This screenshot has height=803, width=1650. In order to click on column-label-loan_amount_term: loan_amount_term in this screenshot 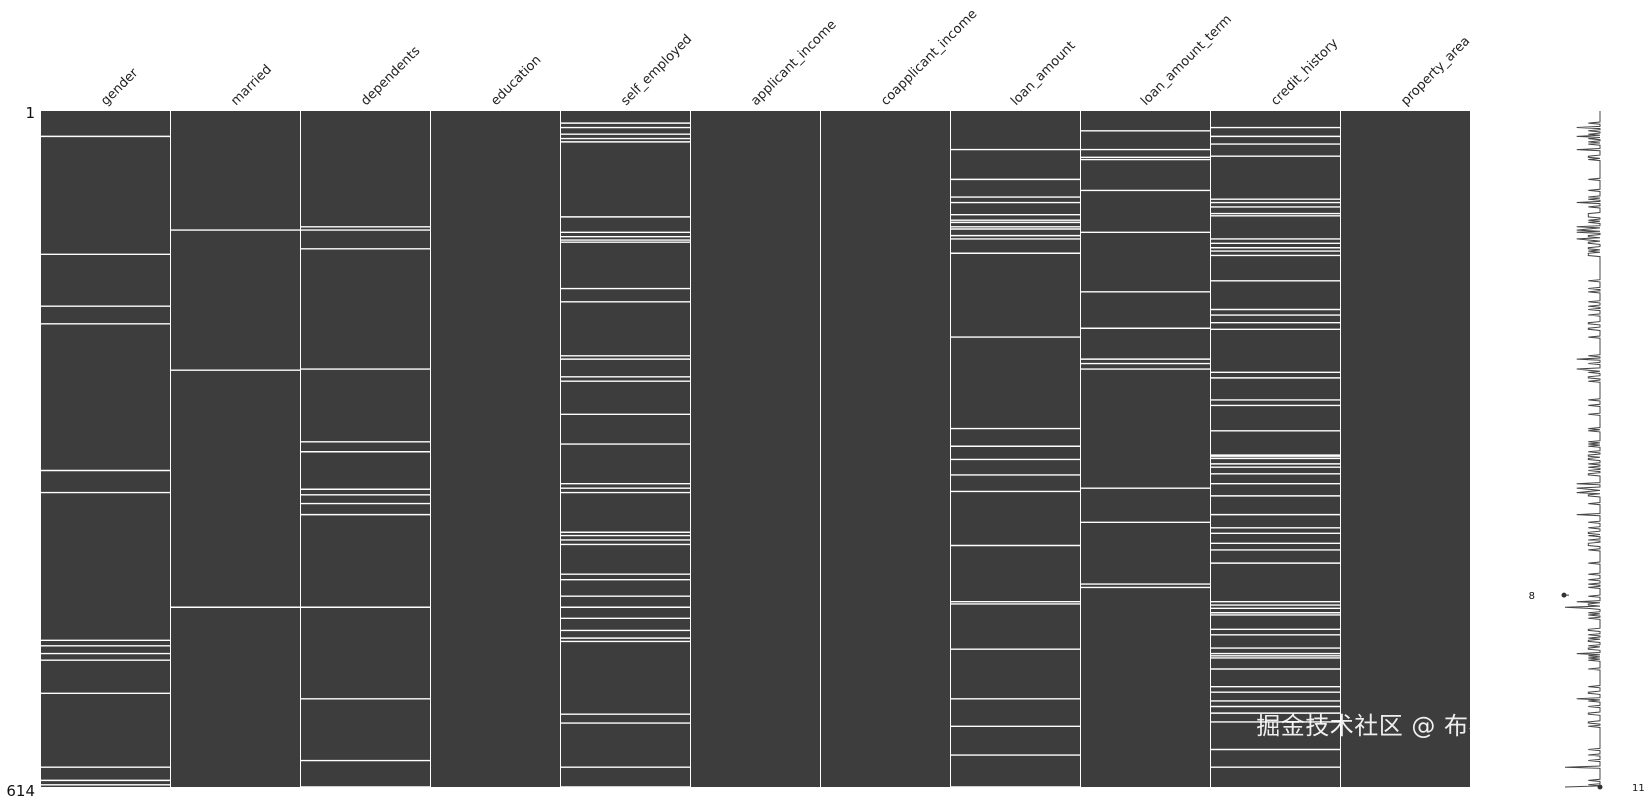, I will do `click(1186, 60)`.